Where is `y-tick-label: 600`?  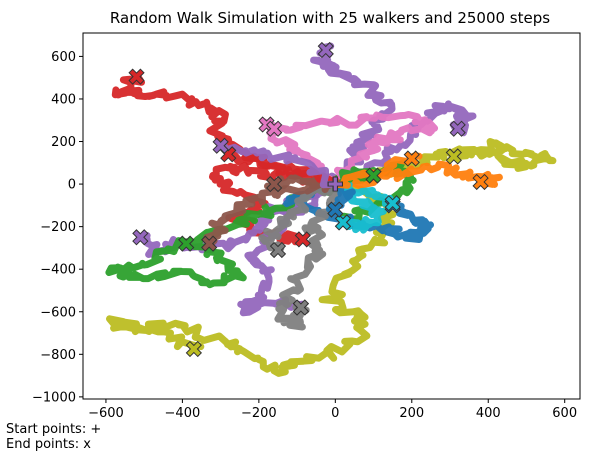 y-tick-label: 600 is located at coordinates (63, 57).